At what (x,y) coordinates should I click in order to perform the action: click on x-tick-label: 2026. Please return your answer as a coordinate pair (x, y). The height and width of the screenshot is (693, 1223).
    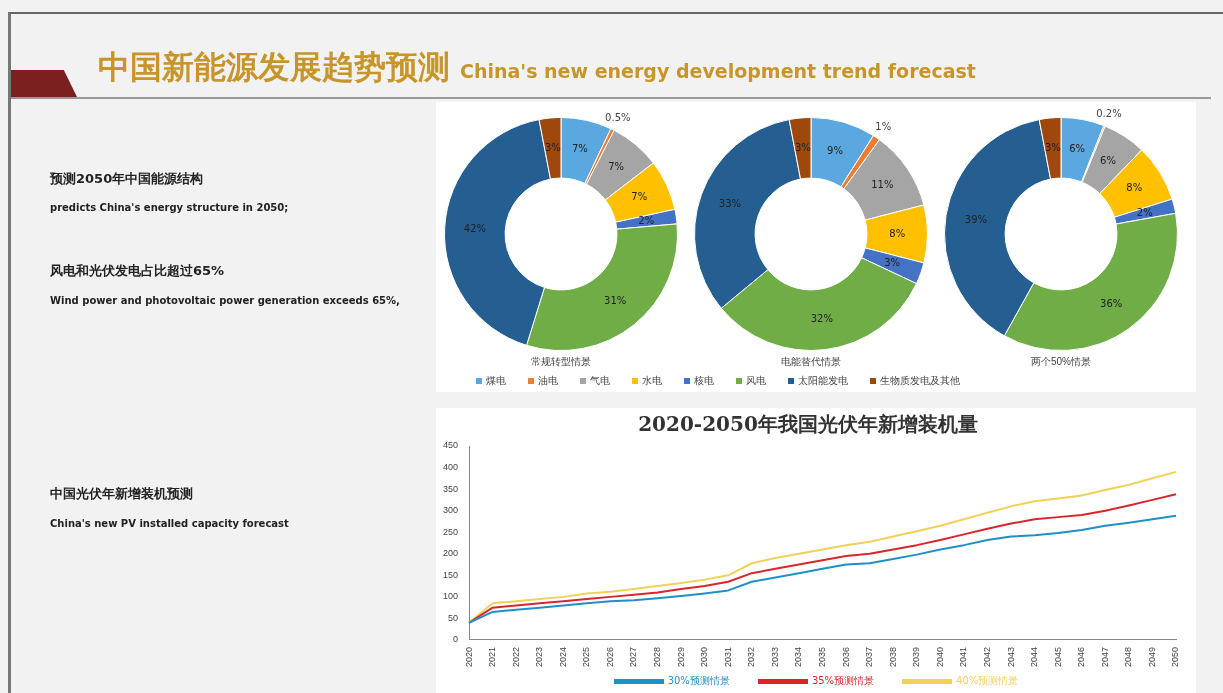
    Looking at the image, I should click on (609, 657).